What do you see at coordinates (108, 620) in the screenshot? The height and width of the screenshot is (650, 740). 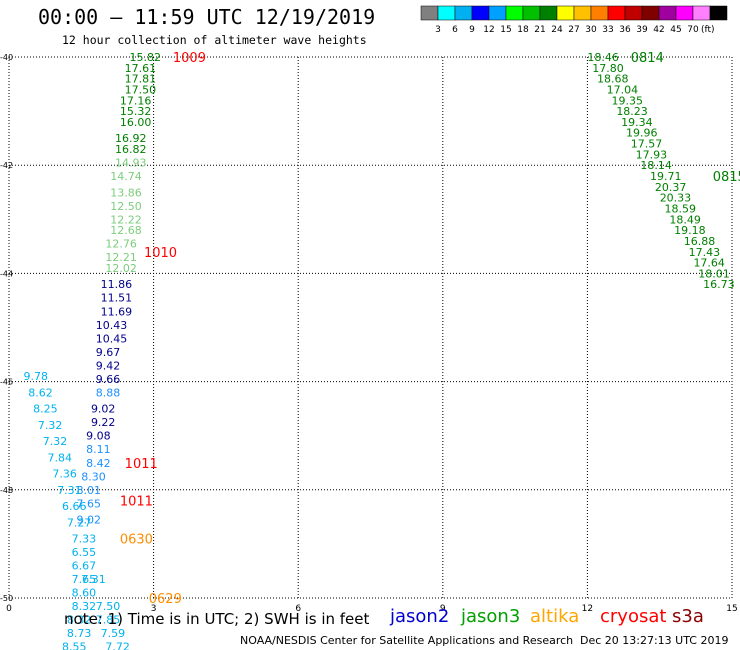 I see `data-point-label: 7.85` at bounding box center [108, 620].